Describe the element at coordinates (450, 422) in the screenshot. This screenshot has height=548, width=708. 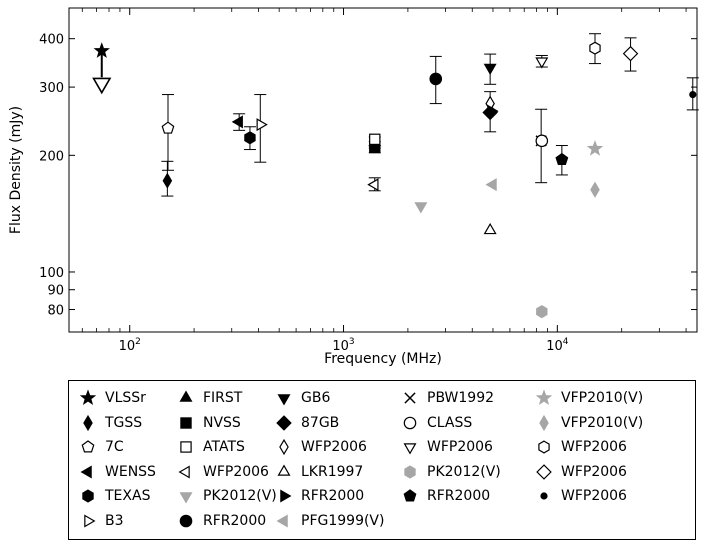
I see `legend-label: CLASS` at that location.